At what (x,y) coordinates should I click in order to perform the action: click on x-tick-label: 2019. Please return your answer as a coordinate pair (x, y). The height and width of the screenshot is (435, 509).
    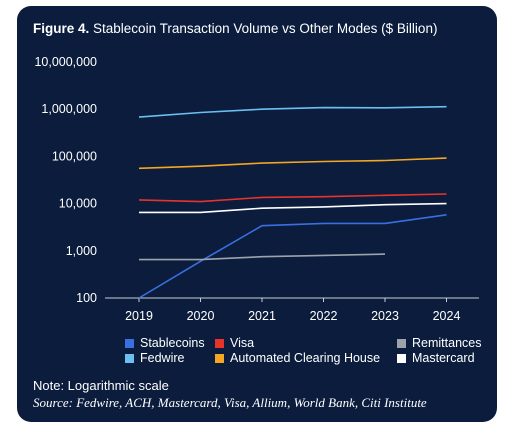
    Looking at the image, I should click on (139, 316).